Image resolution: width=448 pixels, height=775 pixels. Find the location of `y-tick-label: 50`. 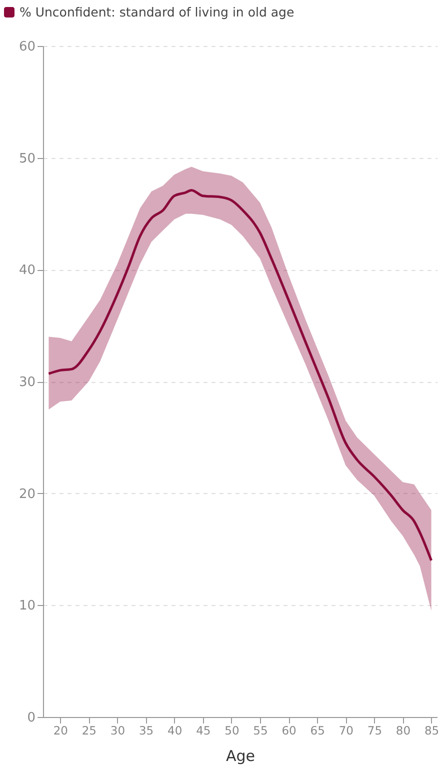

y-tick-label: 50 is located at coordinates (27, 158).